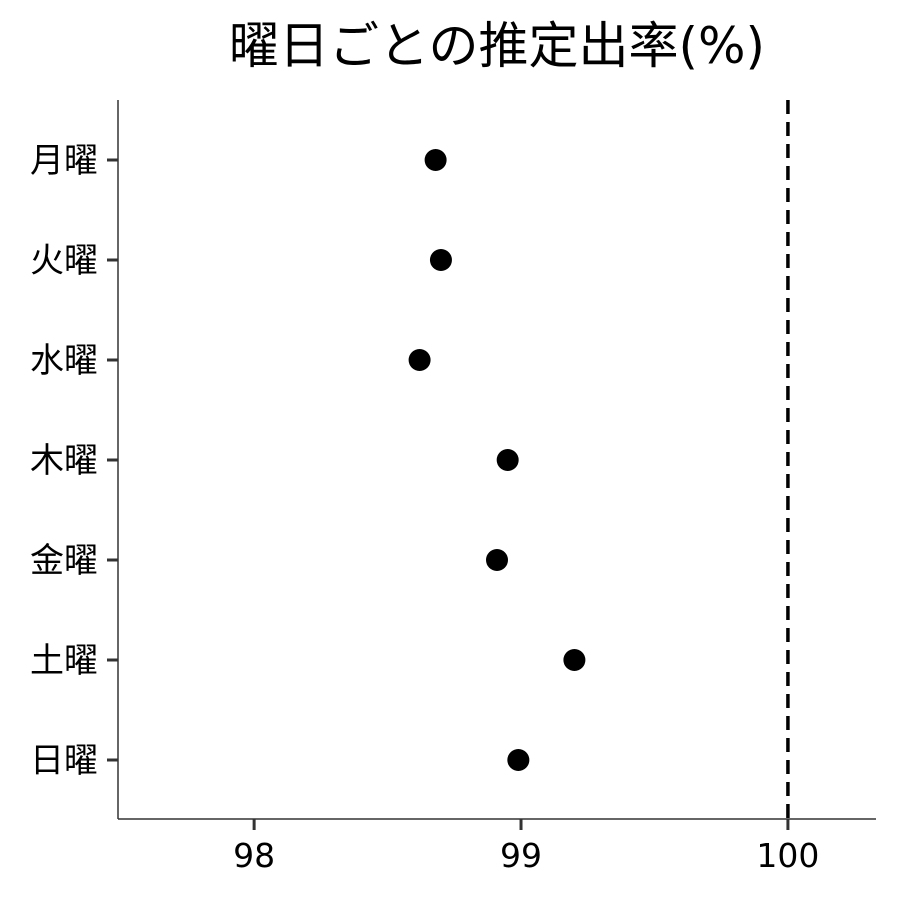 This screenshot has width=900, height=900. What do you see at coordinates (64, 461) in the screenshot?
I see `y-tick-label: 木曜` at bounding box center [64, 461].